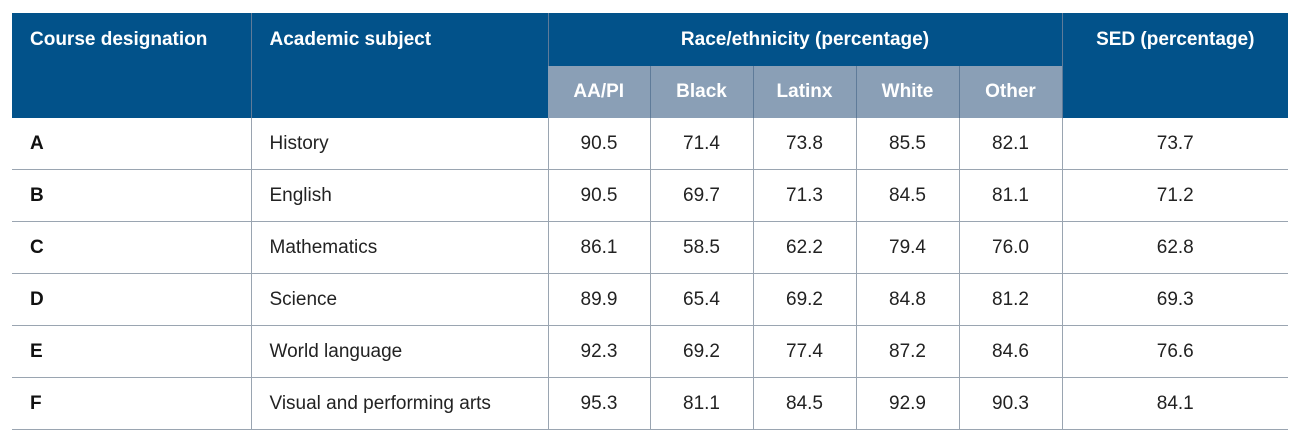 The width and height of the screenshot is (1300, 448). I want to click on sed-cell: 84.1, so click(1174, 403).